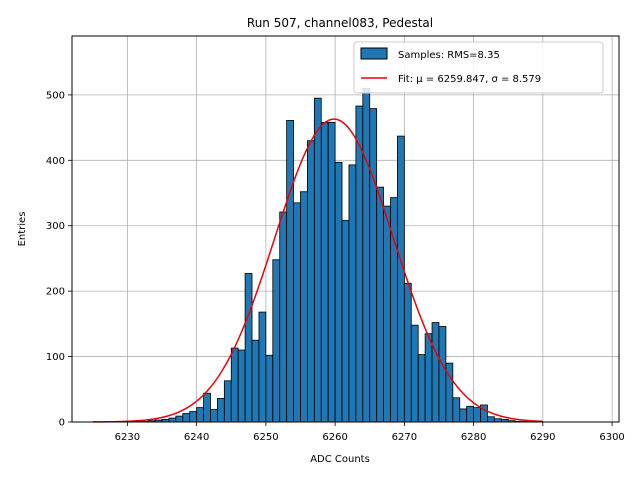 The height and width of the screenshot is (480, 640). Describe the element at coordinates (55, 161) in the screenshot. I see `y-tick-label: 400` at that location.